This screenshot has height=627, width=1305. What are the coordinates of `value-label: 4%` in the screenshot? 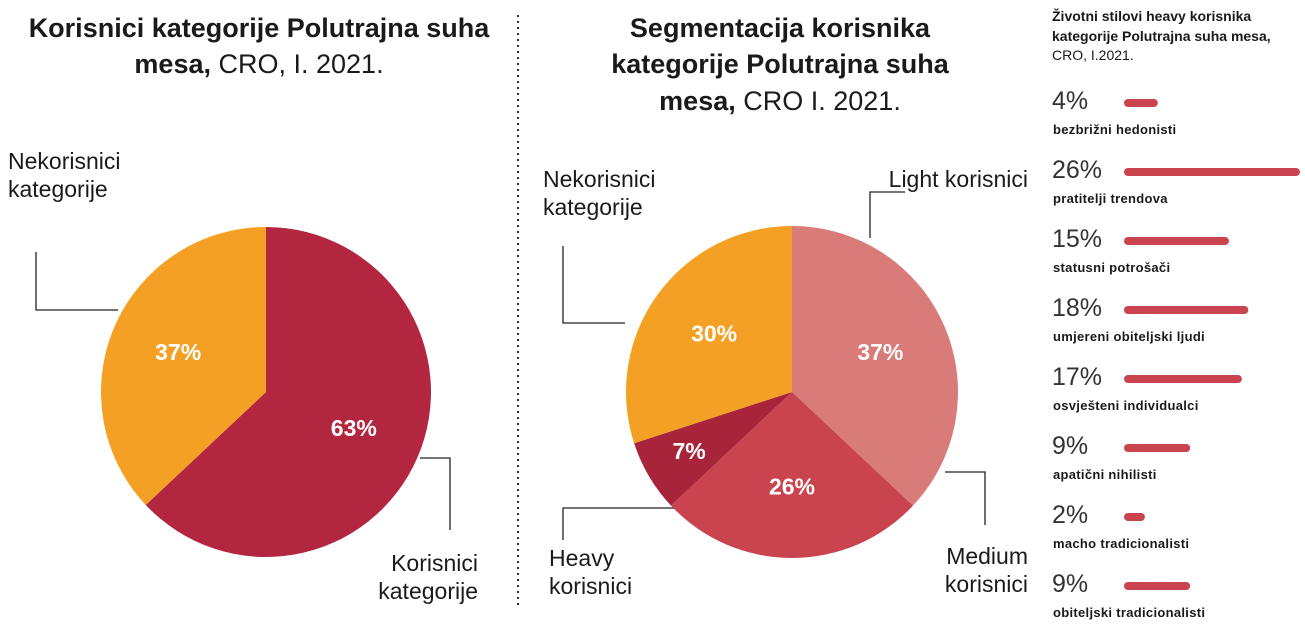 It's located at (1070, 101).